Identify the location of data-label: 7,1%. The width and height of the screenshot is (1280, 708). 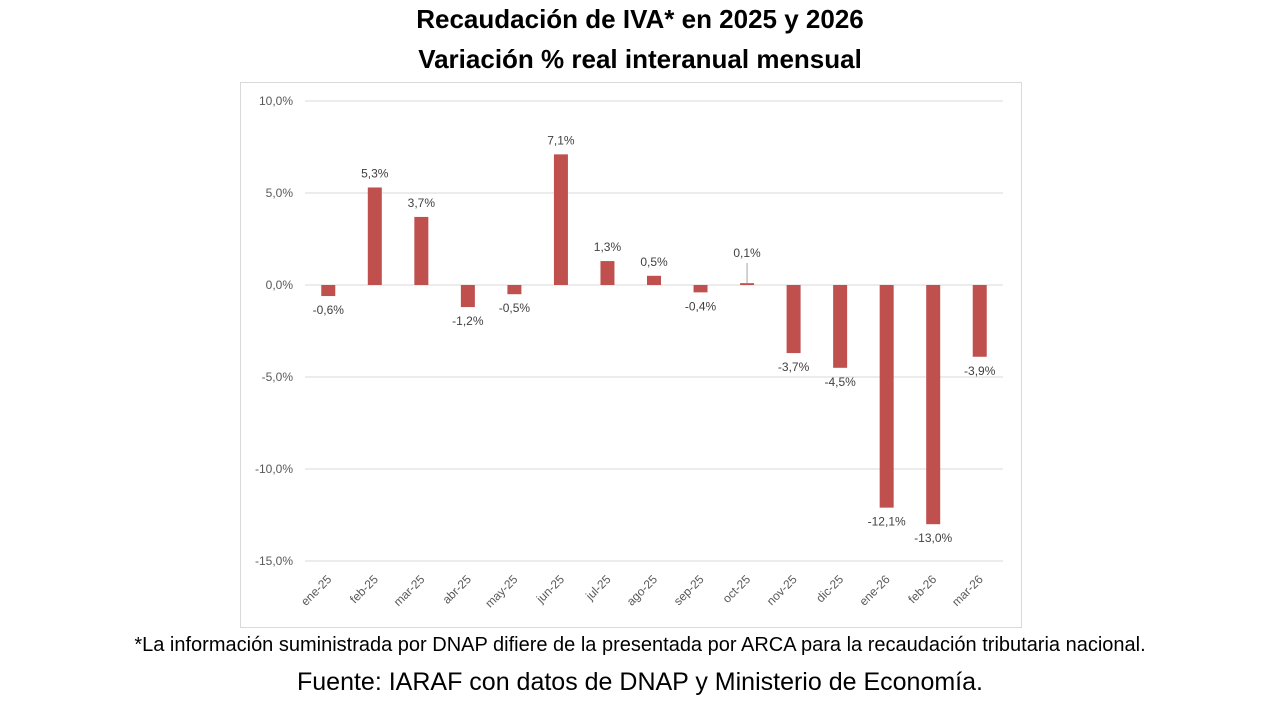
(561, 140).